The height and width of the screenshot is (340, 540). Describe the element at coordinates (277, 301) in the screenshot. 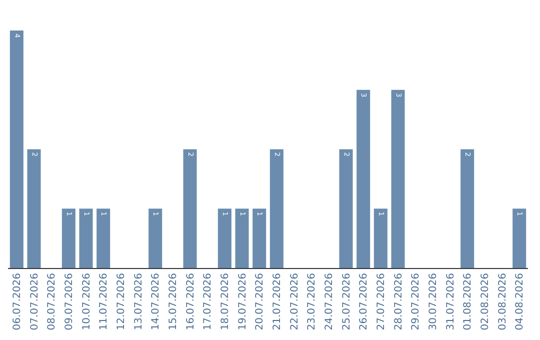

I see `x-tick-label: 21.07.2026` at that location.